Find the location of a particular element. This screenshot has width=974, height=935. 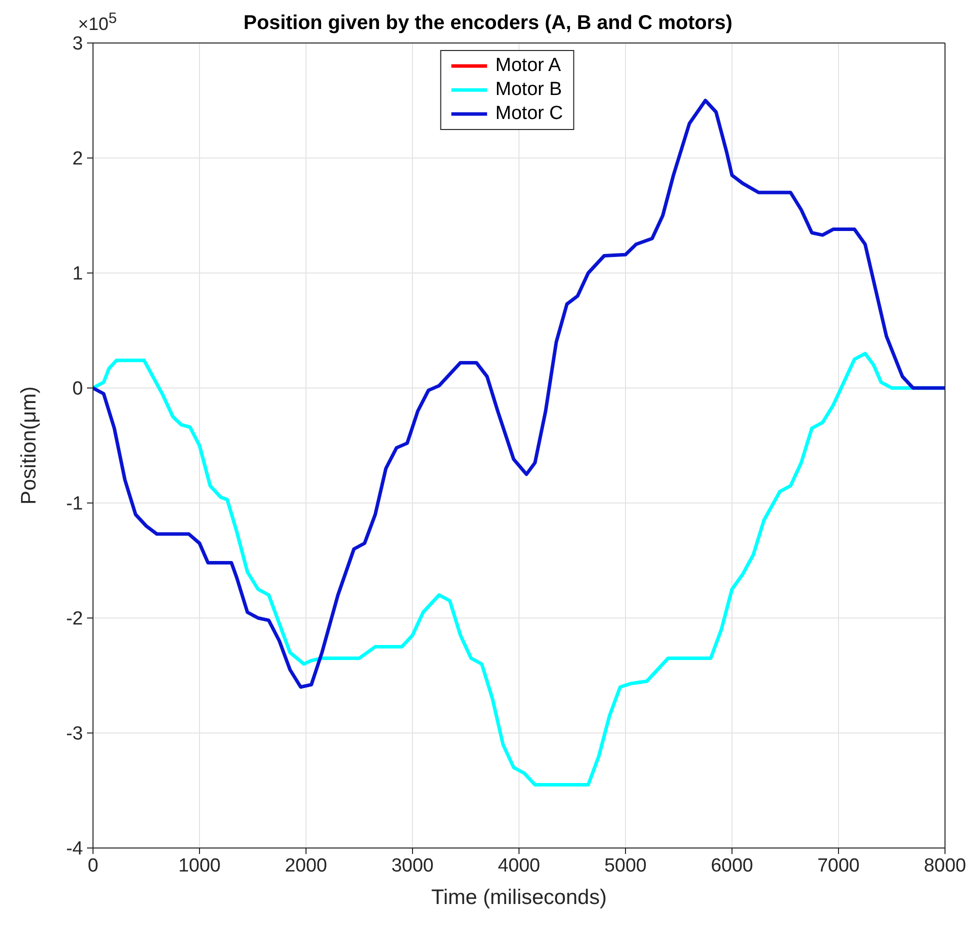

x-tick-label: 6000 is located at coordinates (732, 865).